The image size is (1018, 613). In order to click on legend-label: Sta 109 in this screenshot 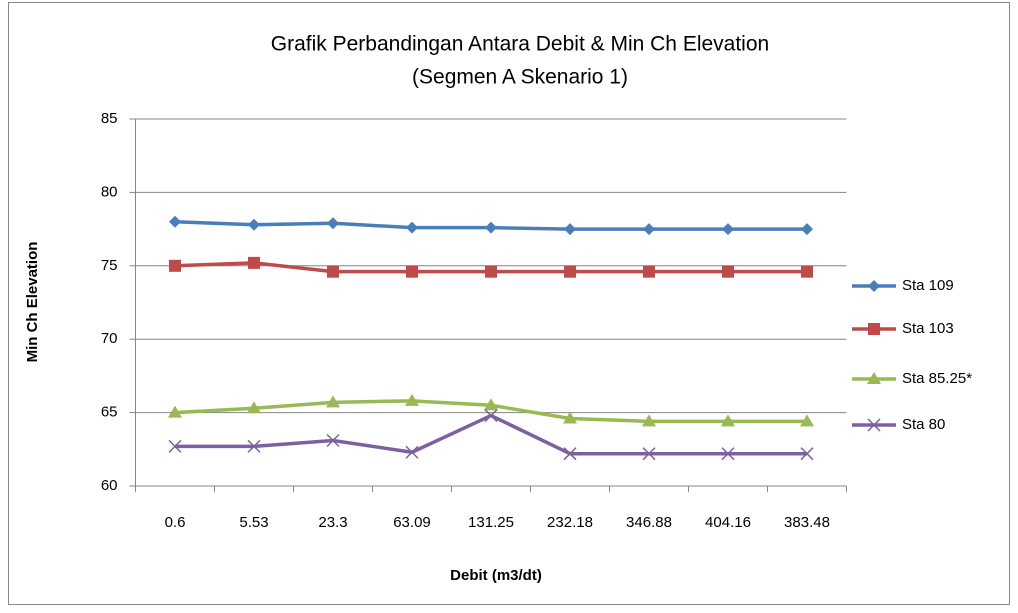, I will do `click(928, 285)`.